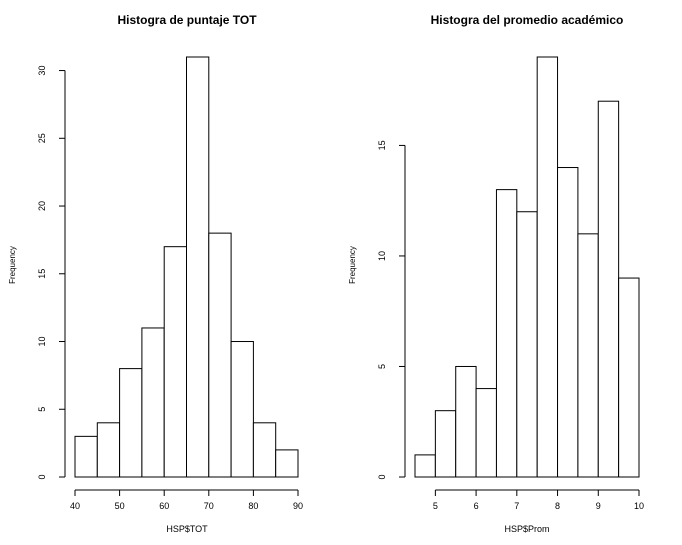  What do you see at coordinates (51, 273) in the screenshot?
I see `y-axis: 0 5 10 15 20 25 30` at bounding box center [51, 273].